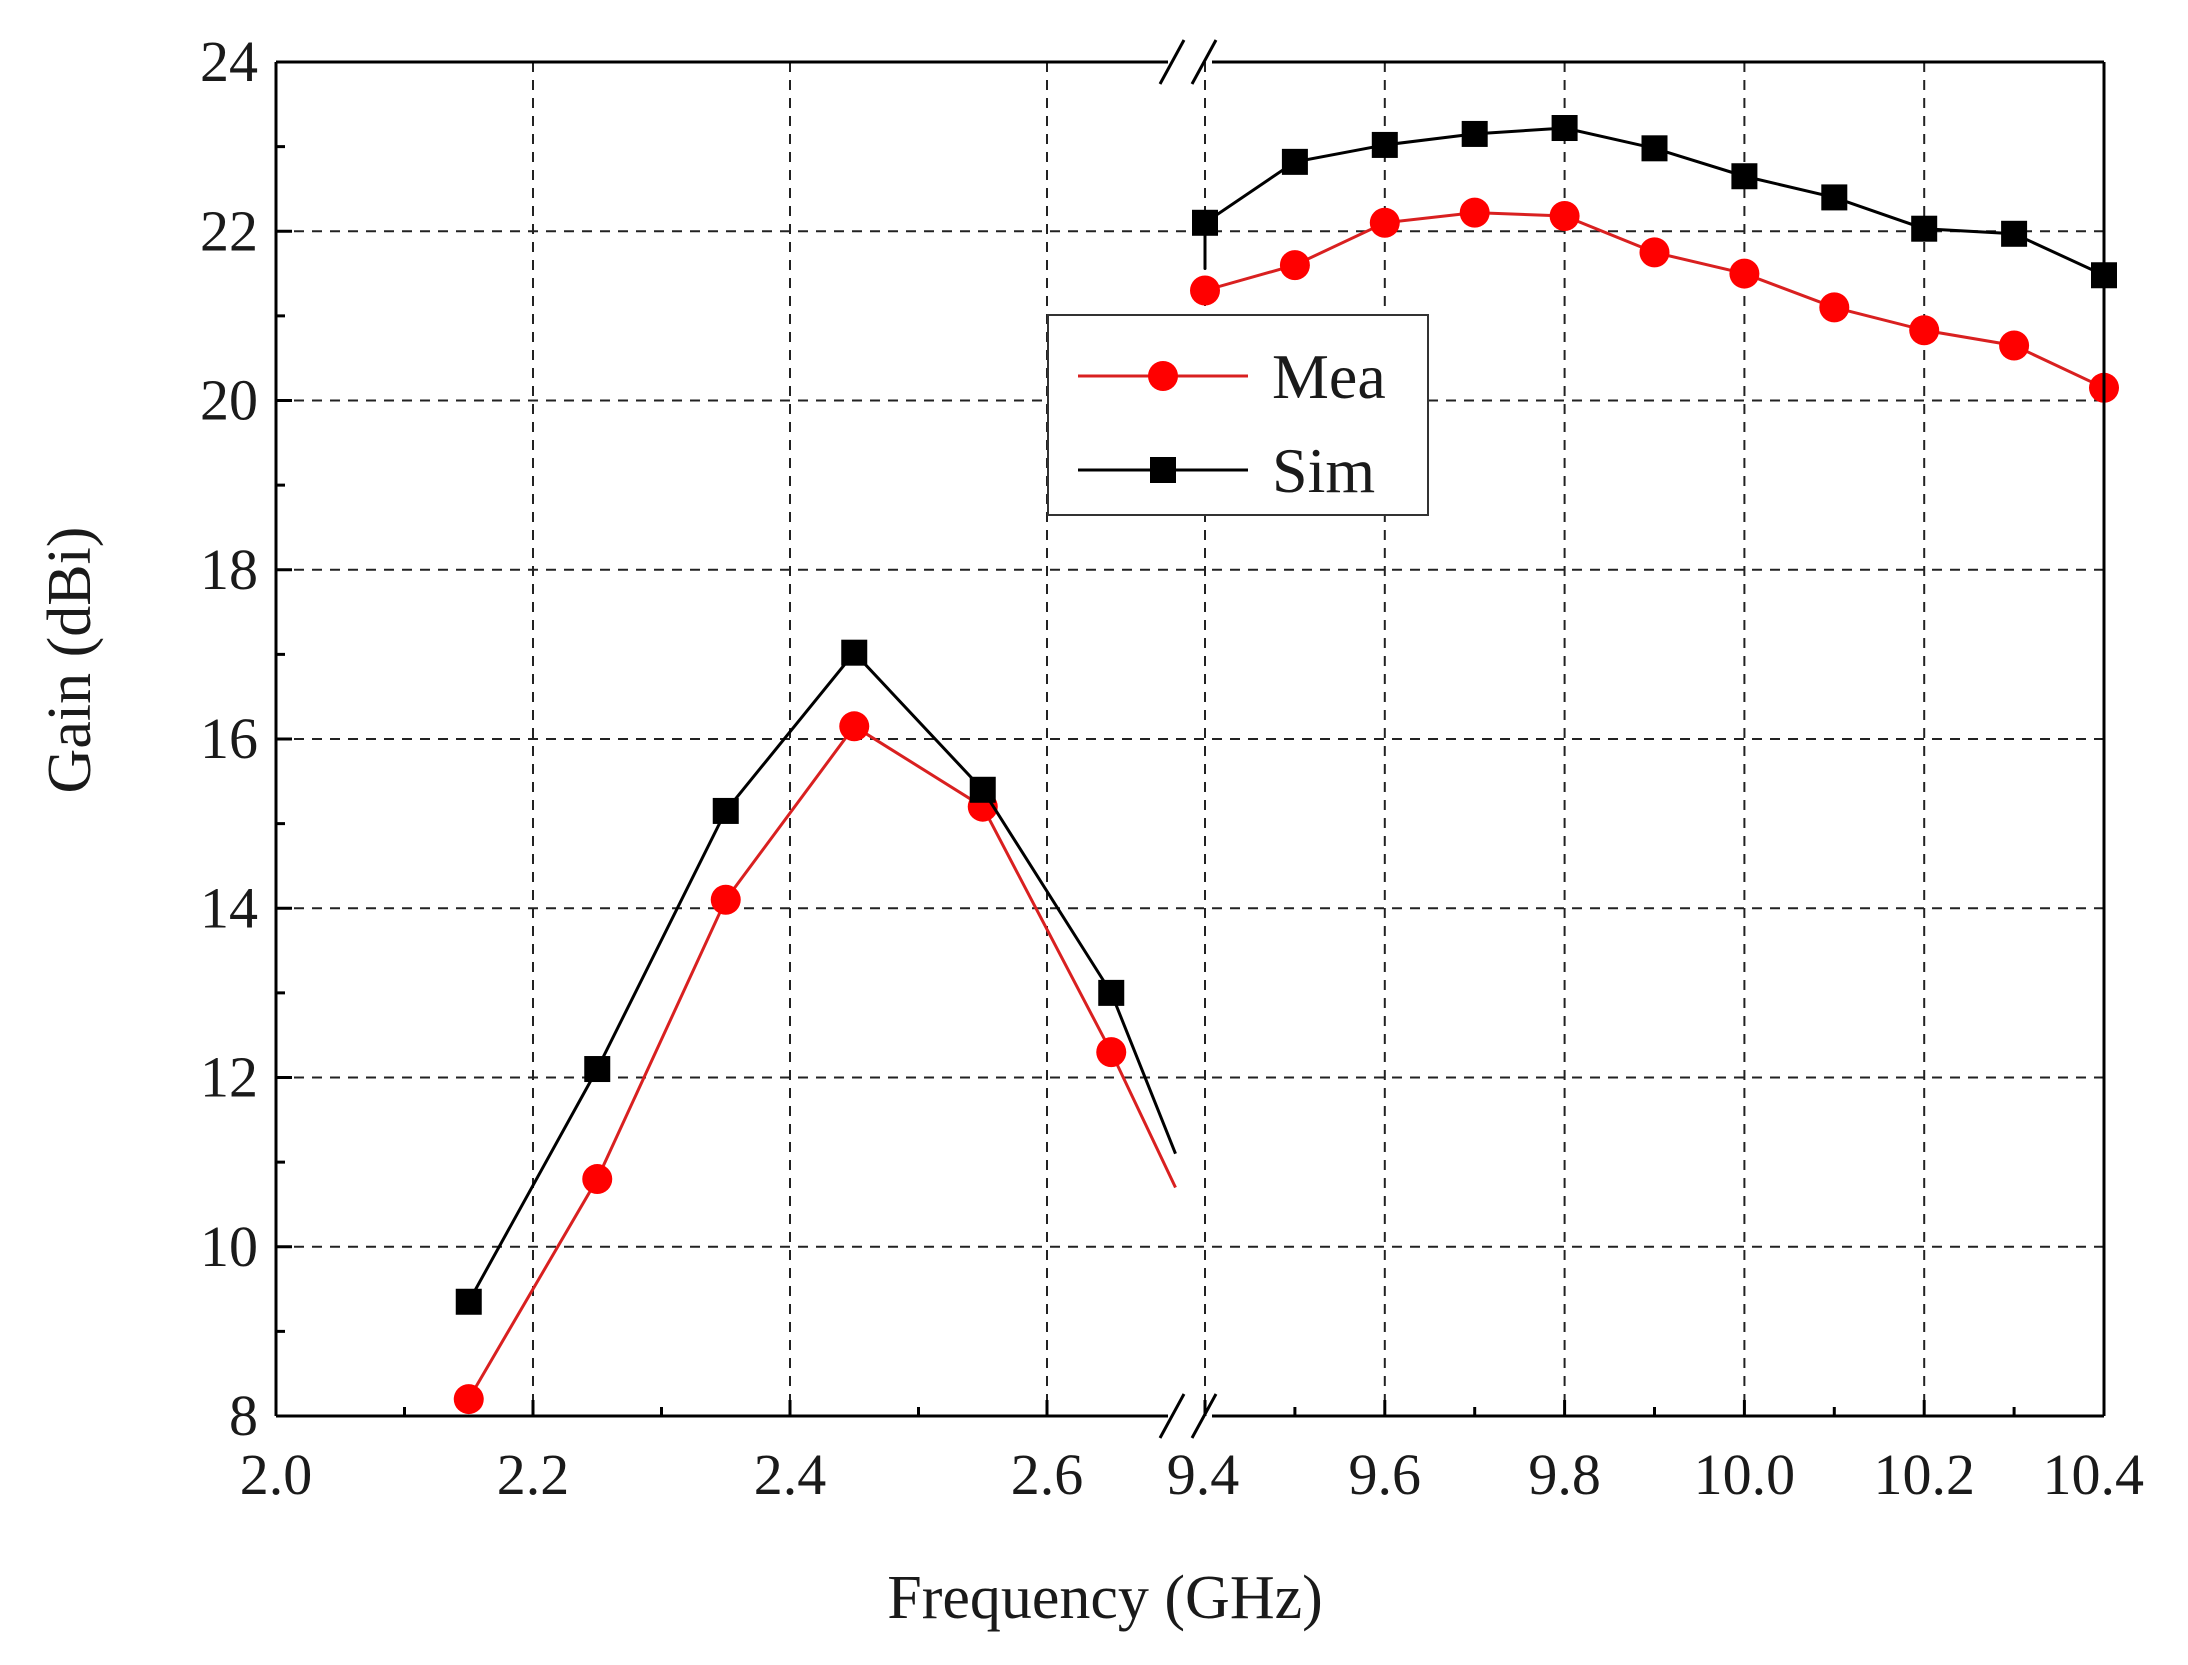  I want to click on legend: Mea Sim, so click(1238, 415).